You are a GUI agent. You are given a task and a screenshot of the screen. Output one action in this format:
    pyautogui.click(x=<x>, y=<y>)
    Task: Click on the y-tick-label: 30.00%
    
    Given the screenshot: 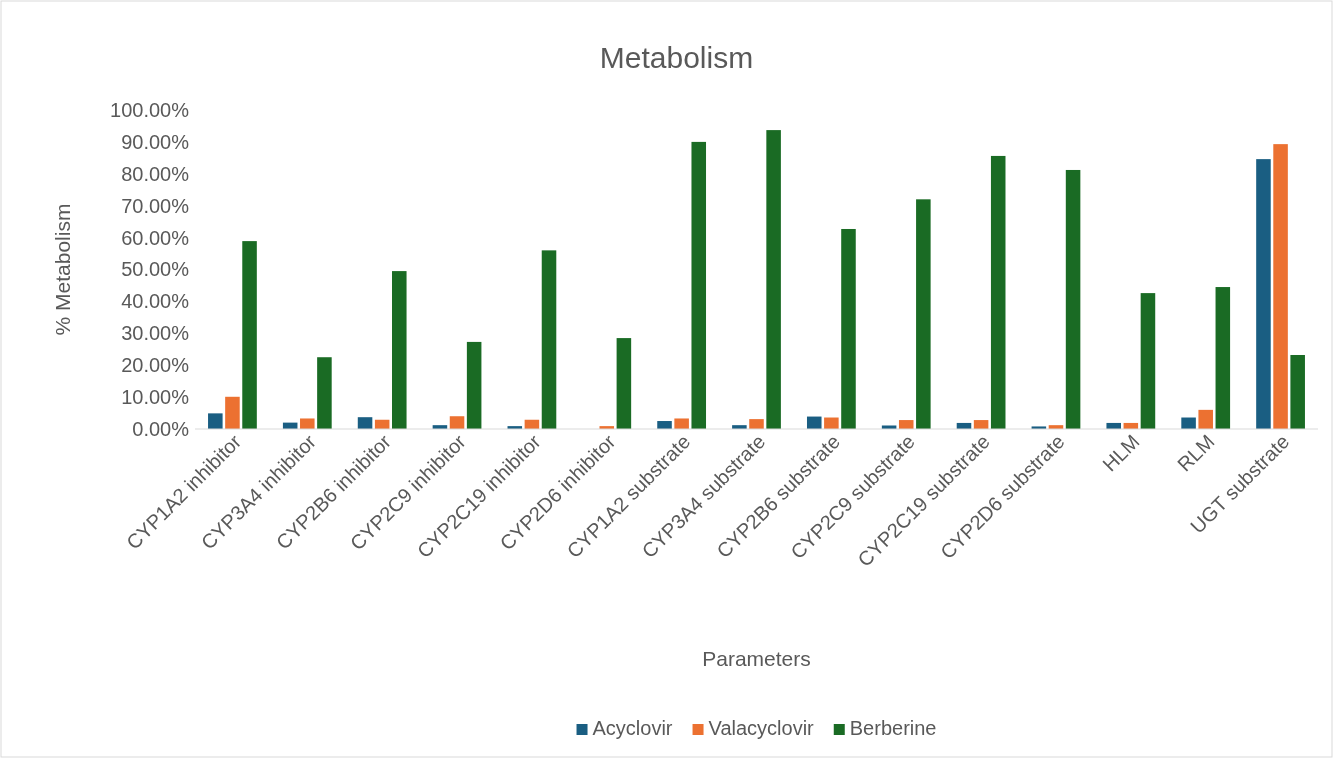 What is the action you would take?
    pyautogui.click(x=155, y=333)
    